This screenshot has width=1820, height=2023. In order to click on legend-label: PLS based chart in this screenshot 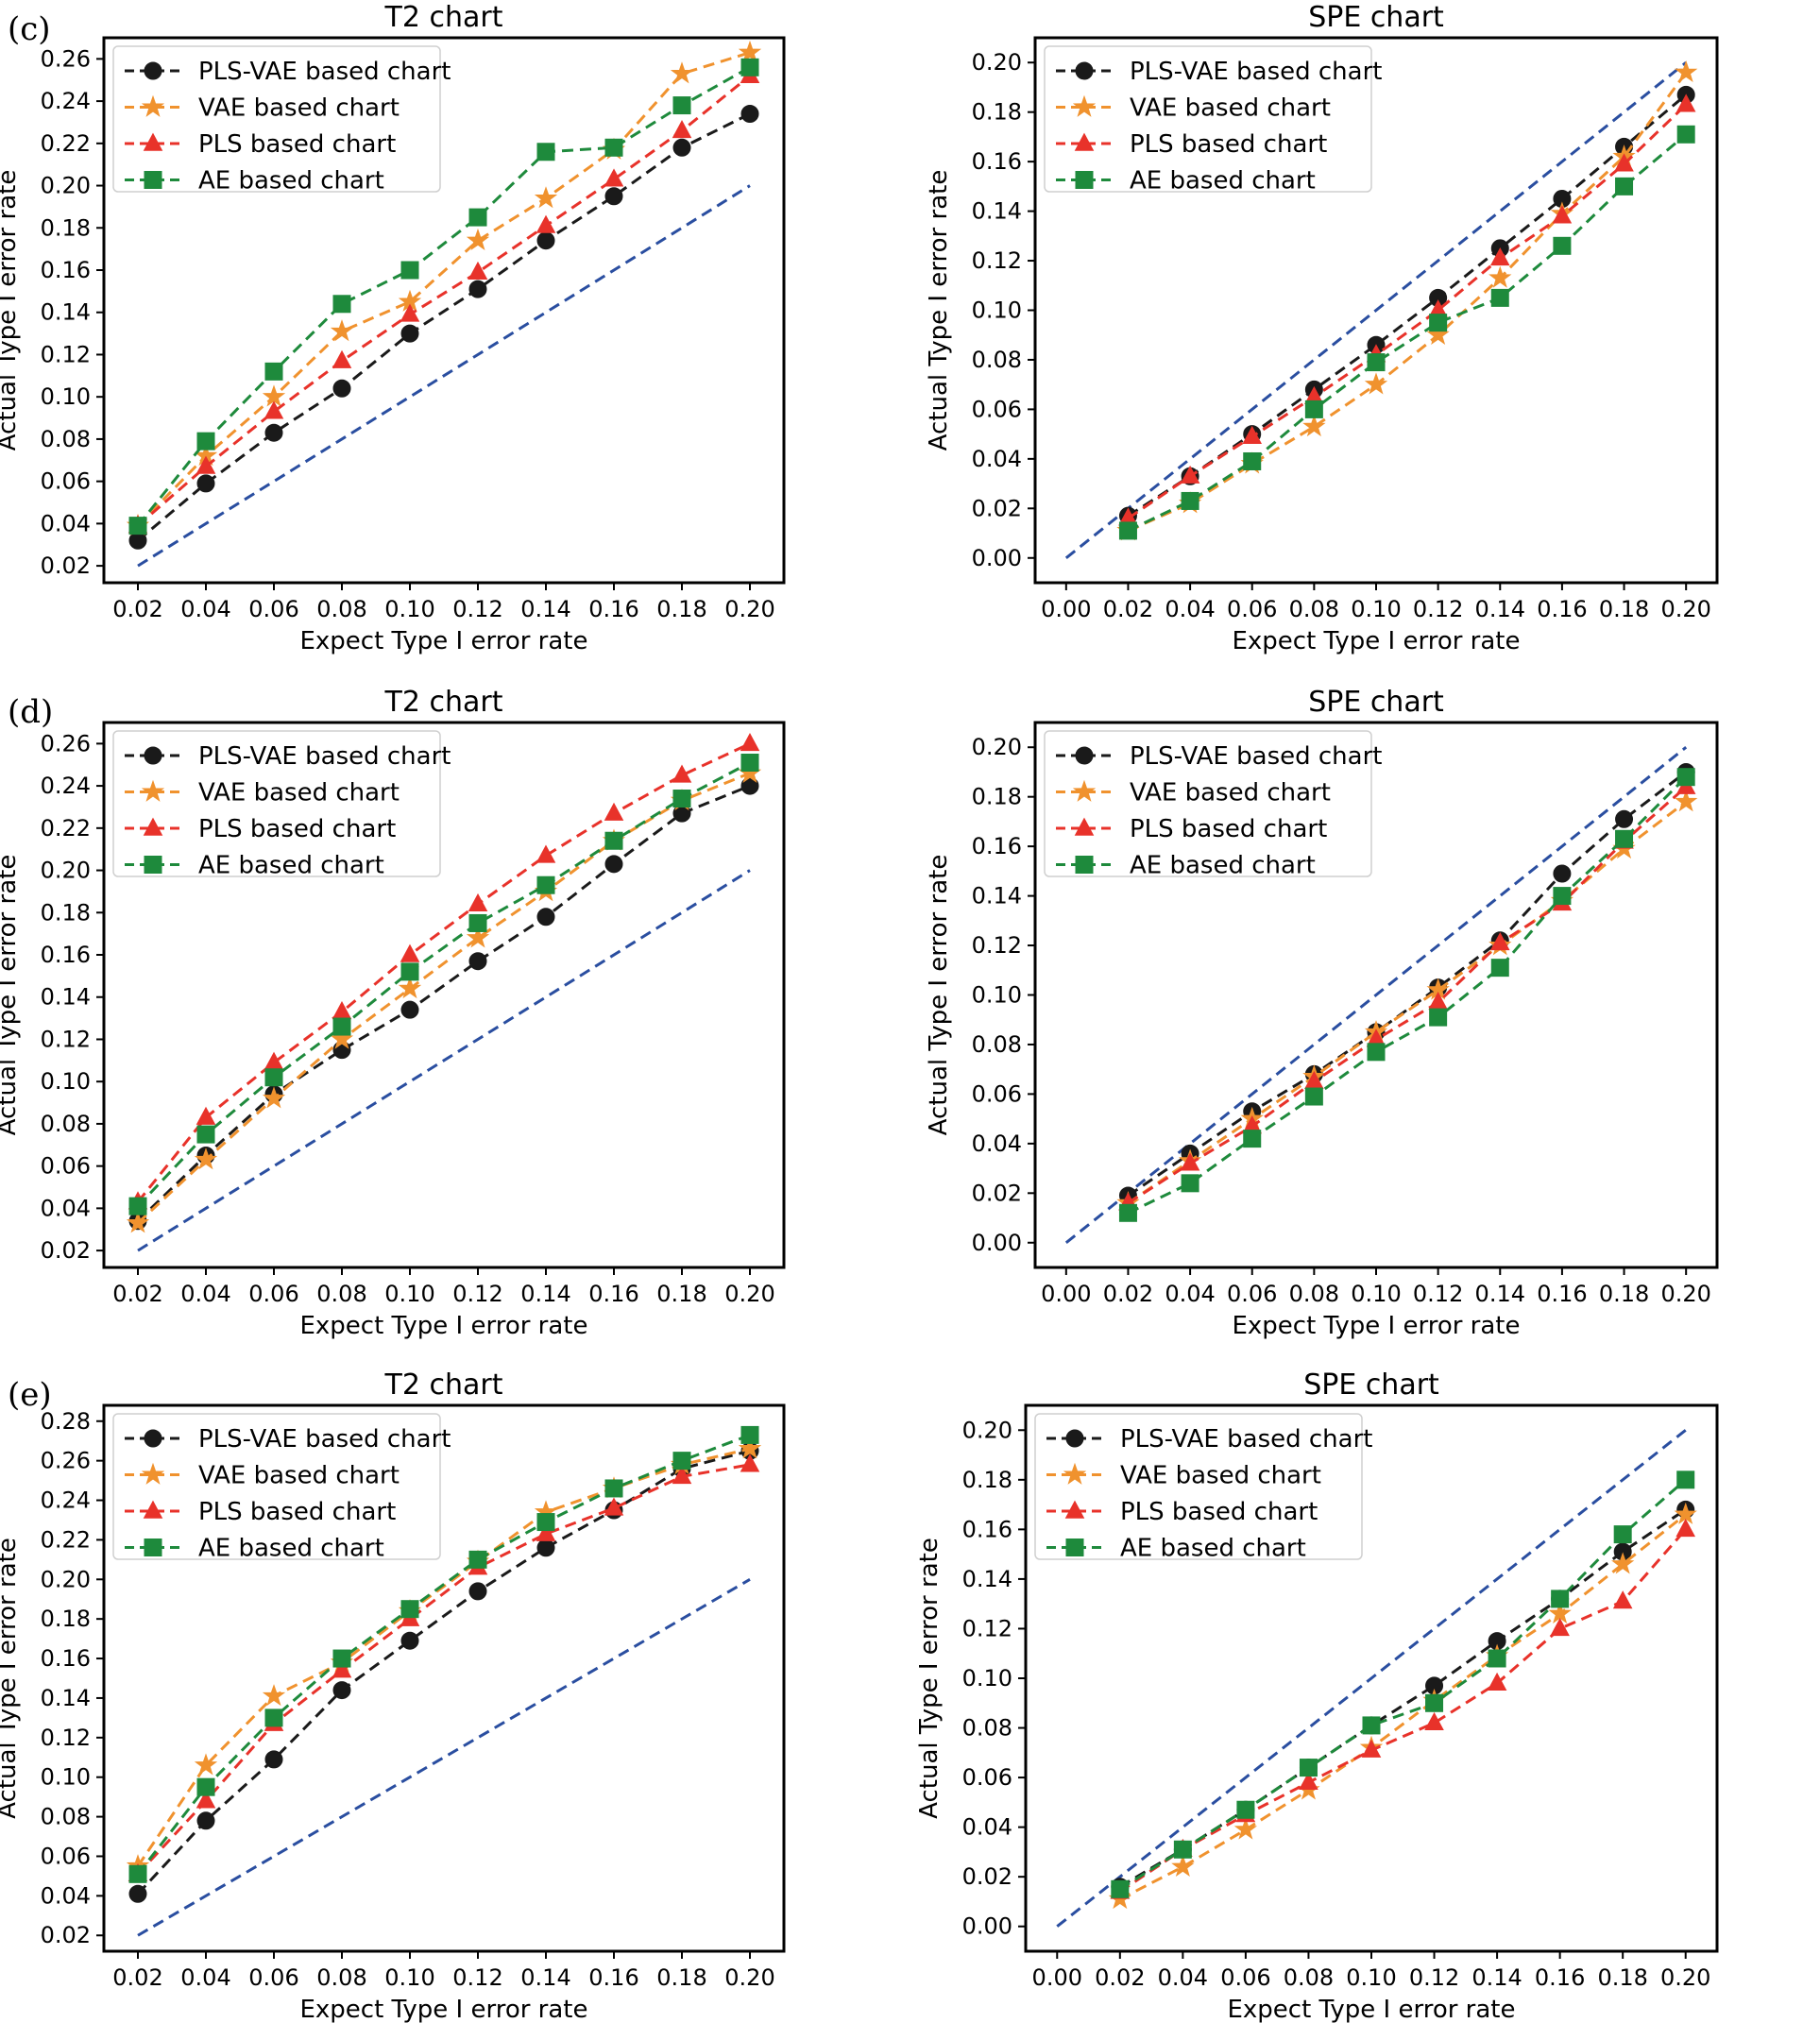, I will do `click(297, 144)`.